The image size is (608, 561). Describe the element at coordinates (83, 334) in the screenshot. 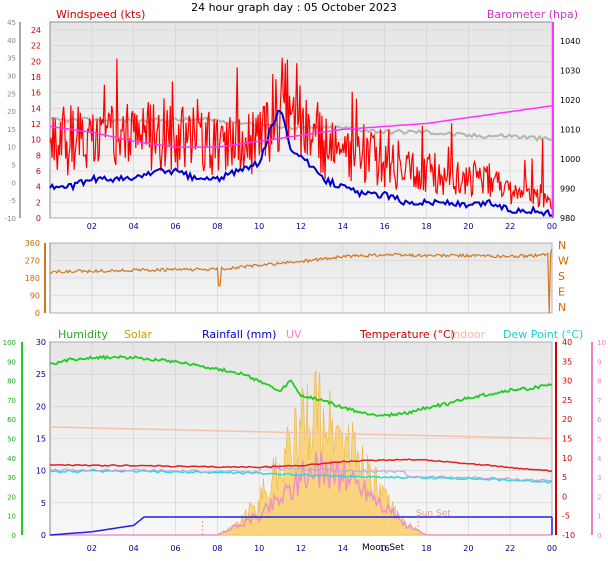

I see `humidity-label: Humidity` at that location.